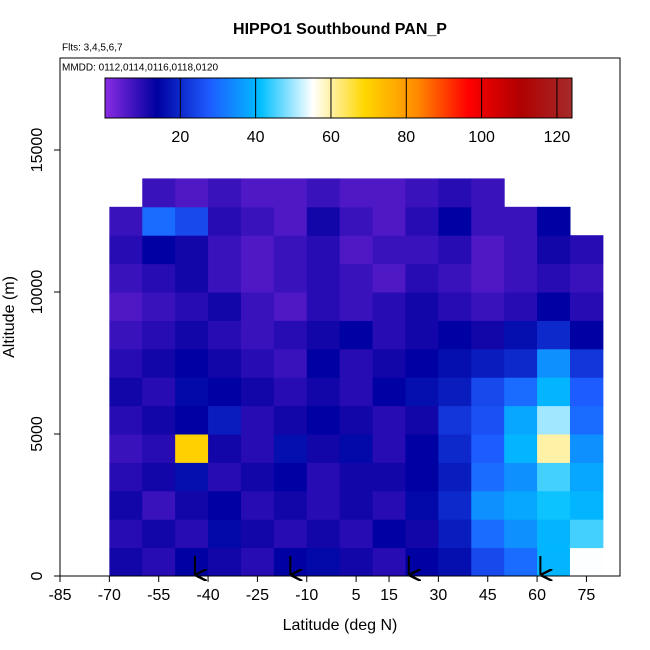  Describe the element at coordinates (488, 595) in the screenshot. I see `x-tick-label: 45` at that location.